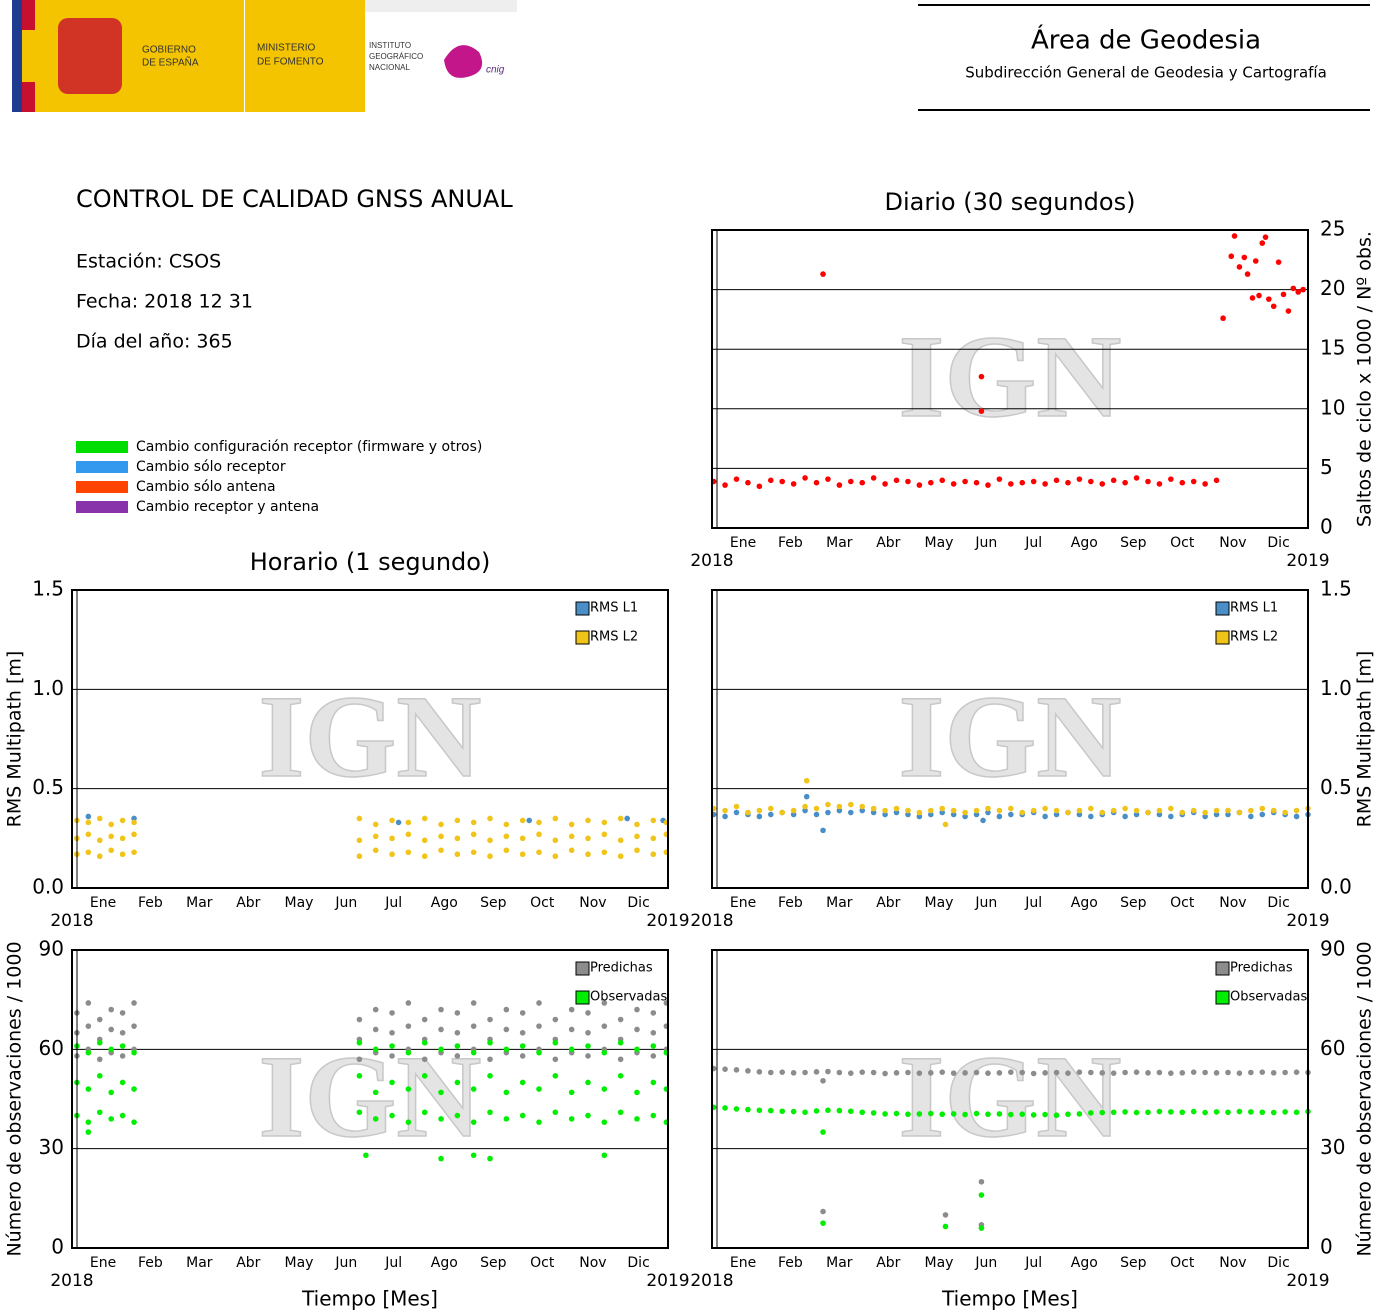 The height and width of the screenshot is (1313, 1383). What do you see at coordinates (614, 637) in the screenshot?
I see `legend-label: RMS L2` at bounding box center [614, 637].